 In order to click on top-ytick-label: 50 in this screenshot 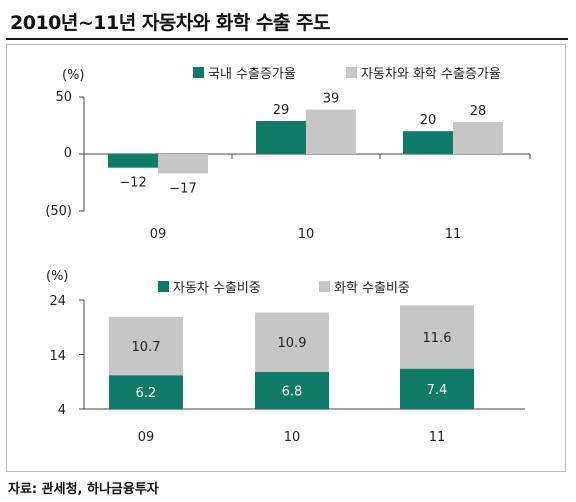, I will do `click(63, 97)`.